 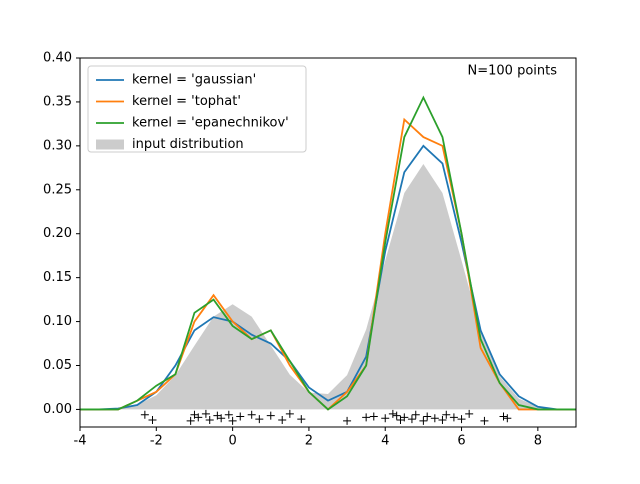 I want to click on y-tick-label: 0.40, so click(x=57, y=58).